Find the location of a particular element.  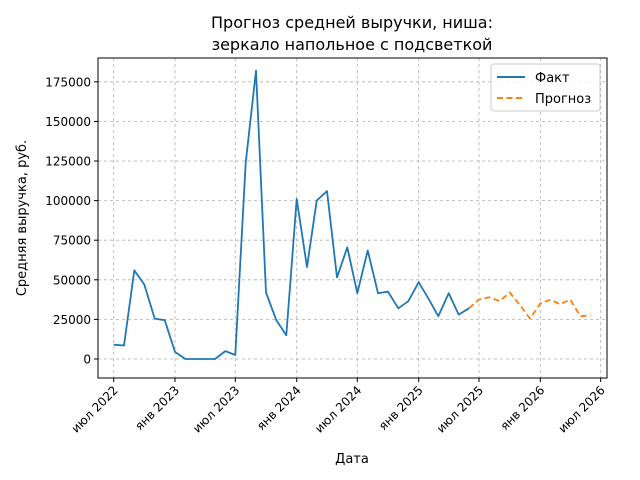

legend-label-fact: Факт is located at coordinates (552, 78).